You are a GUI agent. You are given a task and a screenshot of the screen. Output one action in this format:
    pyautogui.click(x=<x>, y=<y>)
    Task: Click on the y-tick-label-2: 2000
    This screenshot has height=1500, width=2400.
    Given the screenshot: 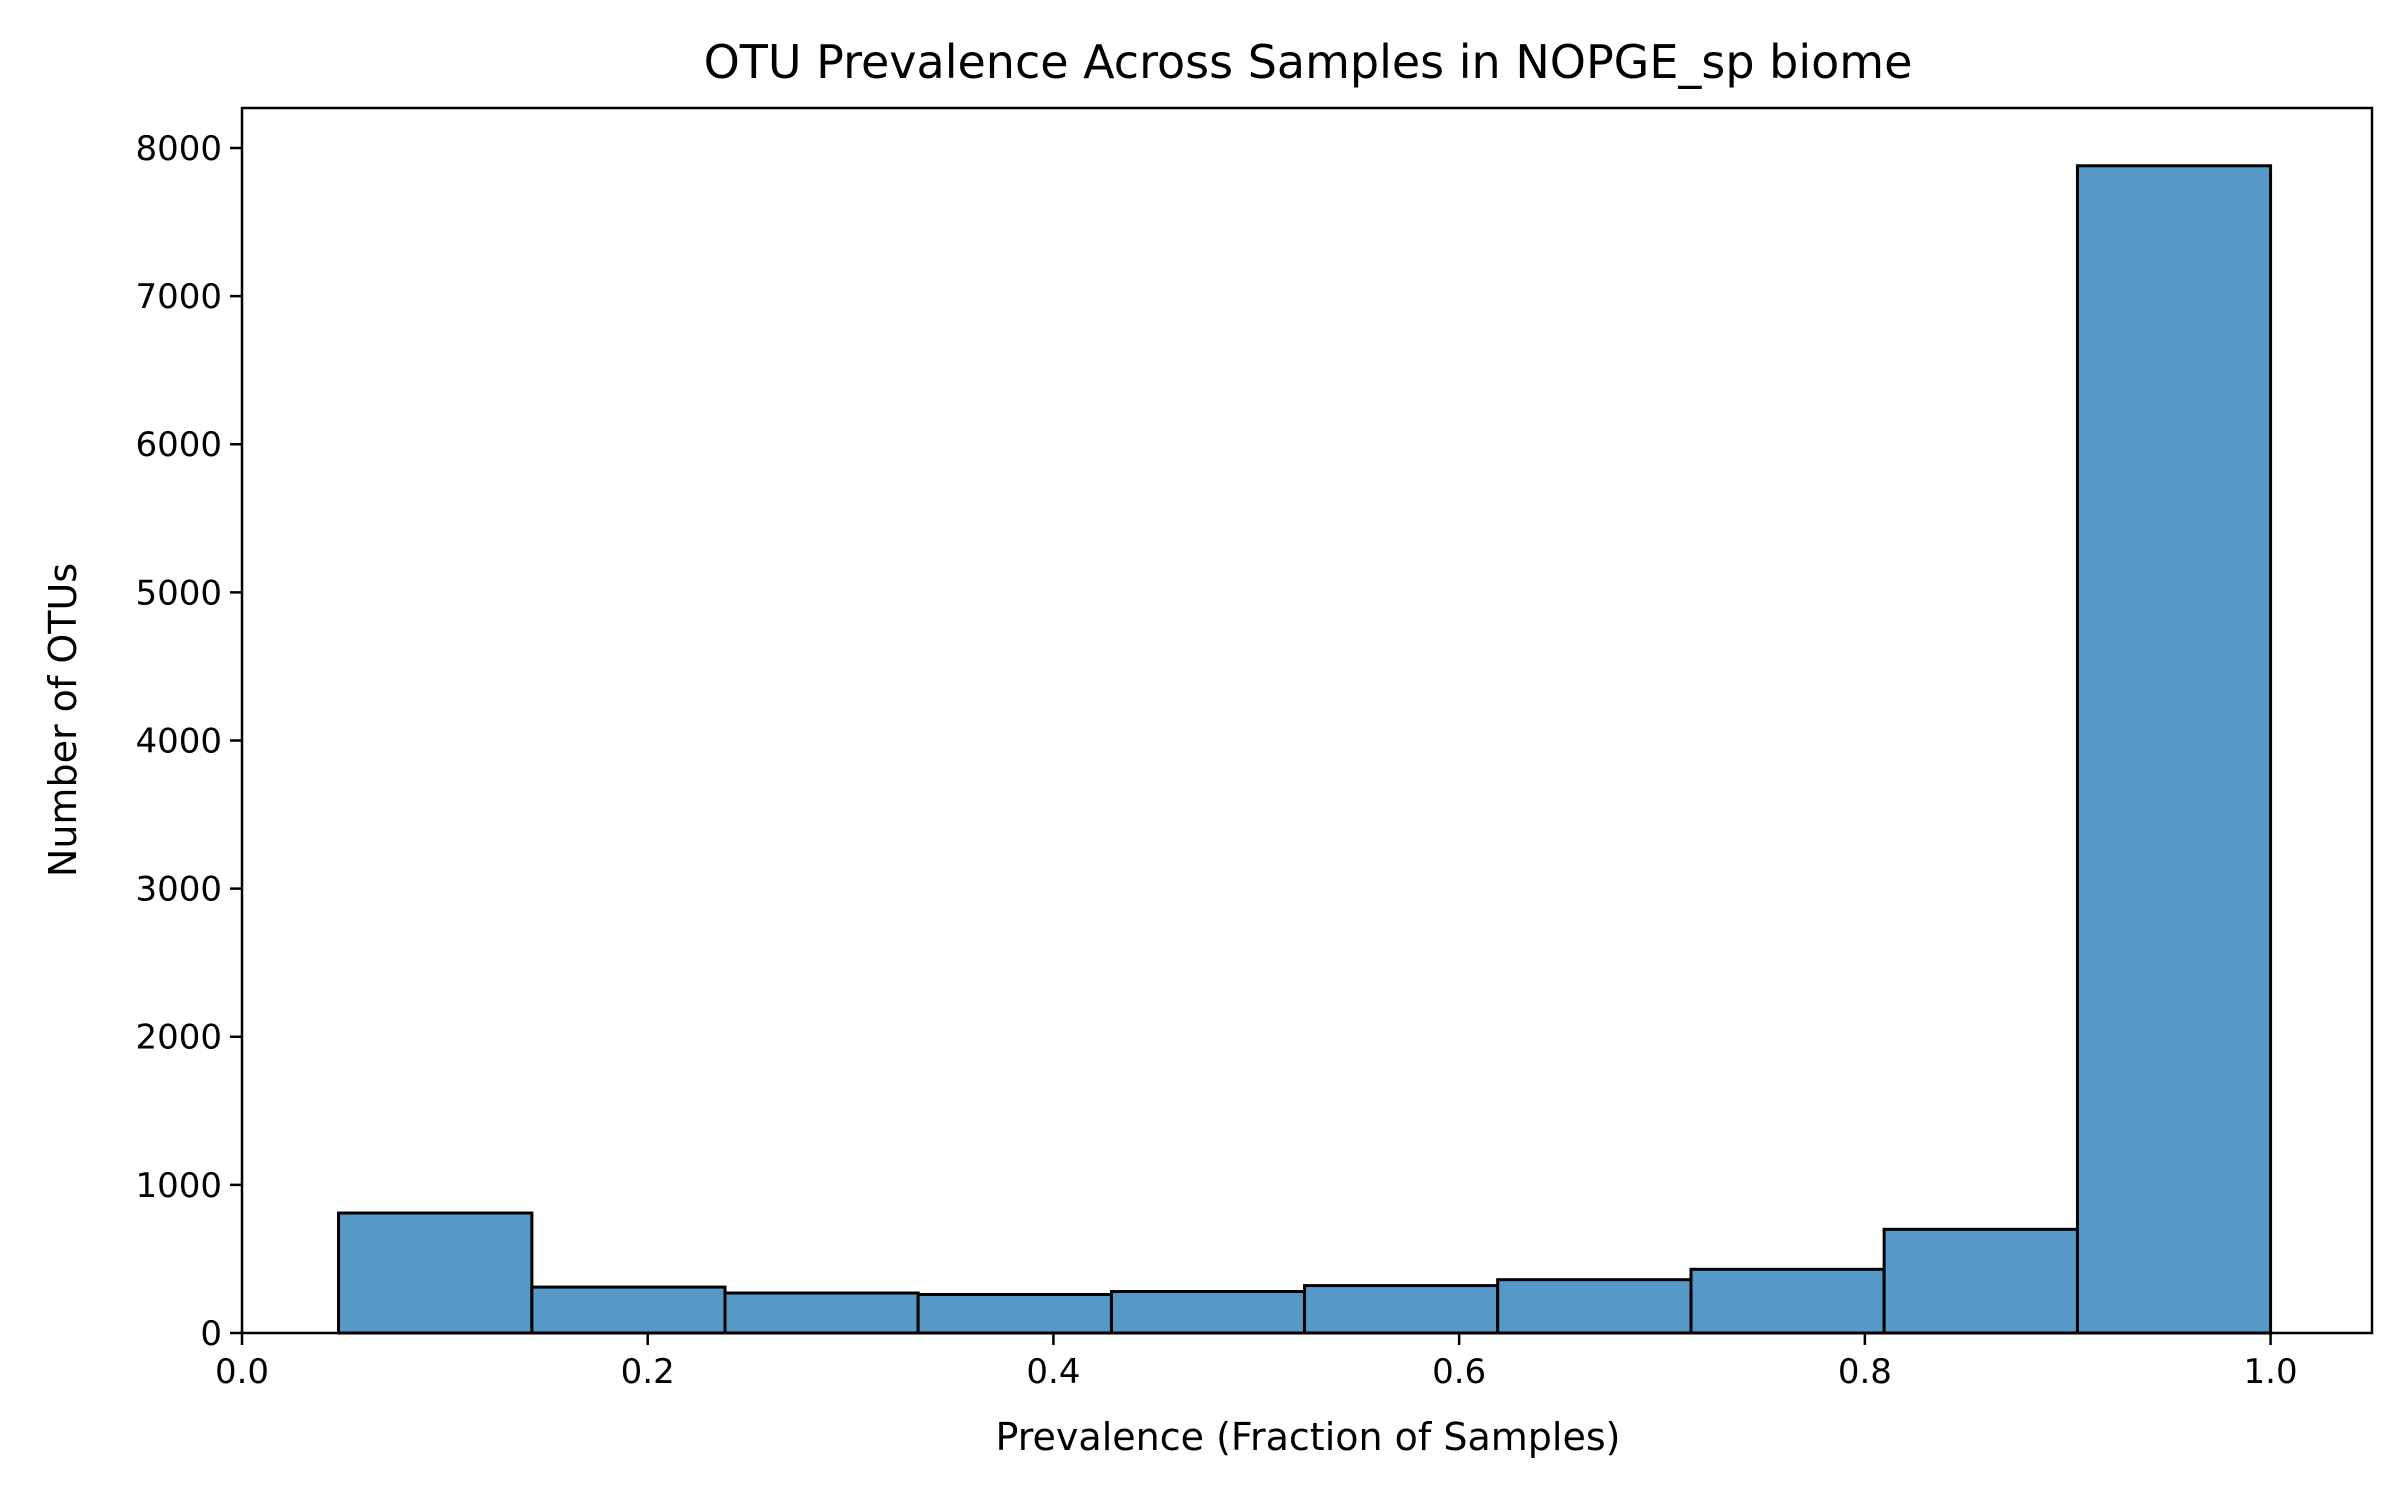 What is the action you would take?
    pyautogui.click(x=178, y=1038)
    